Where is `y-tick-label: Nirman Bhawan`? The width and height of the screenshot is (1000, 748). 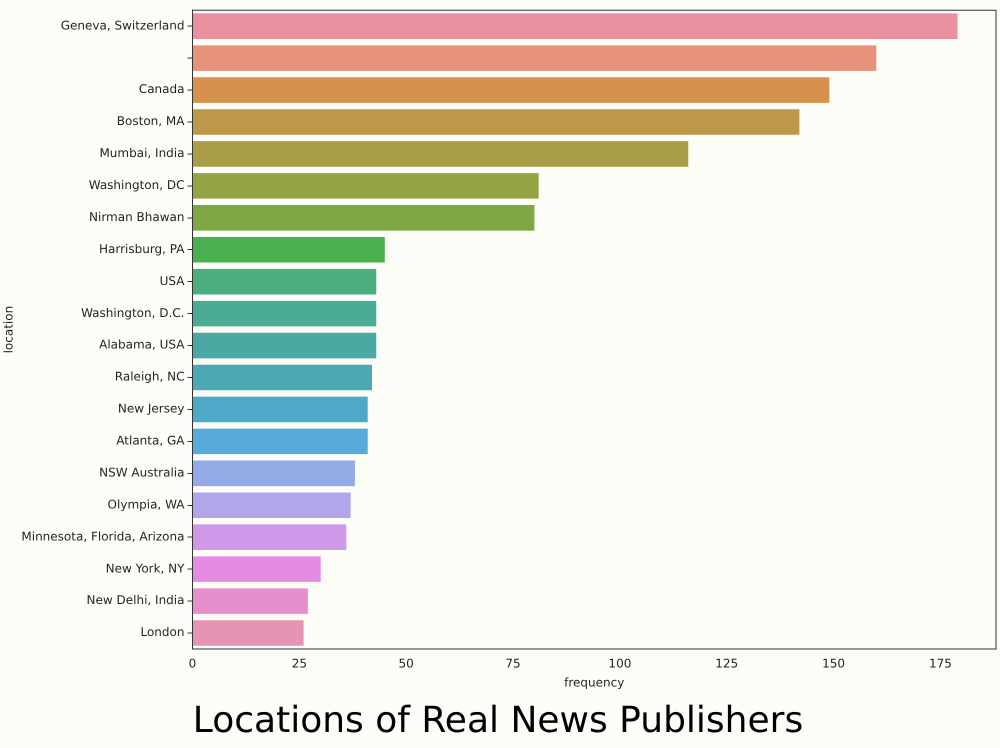 y-tick-label: Nirman Bhawan is located at coordinates (136, 217).